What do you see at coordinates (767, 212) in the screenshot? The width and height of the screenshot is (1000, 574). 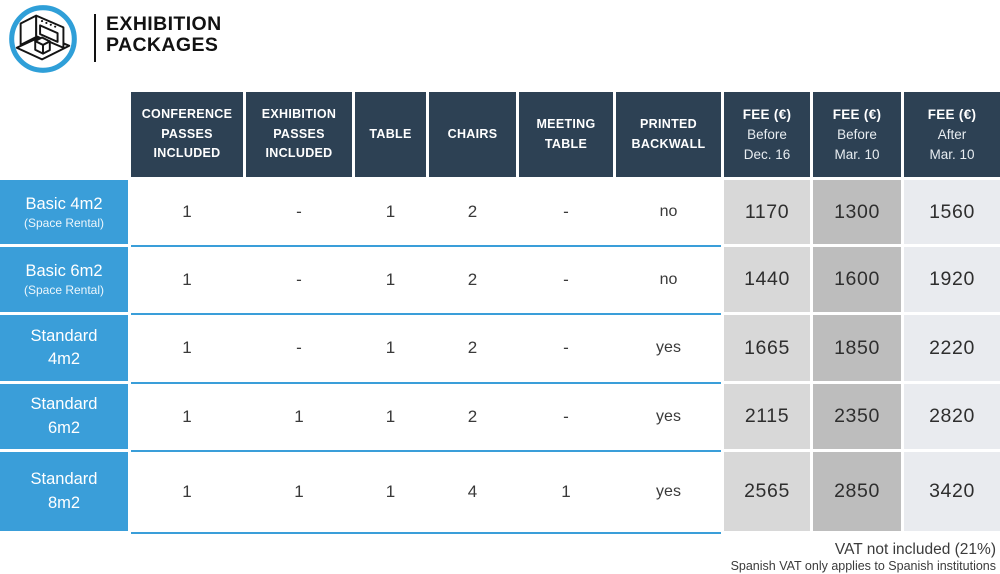 I see `cell-fee-before-dec16: 1170` at bounding box center [767, 212].